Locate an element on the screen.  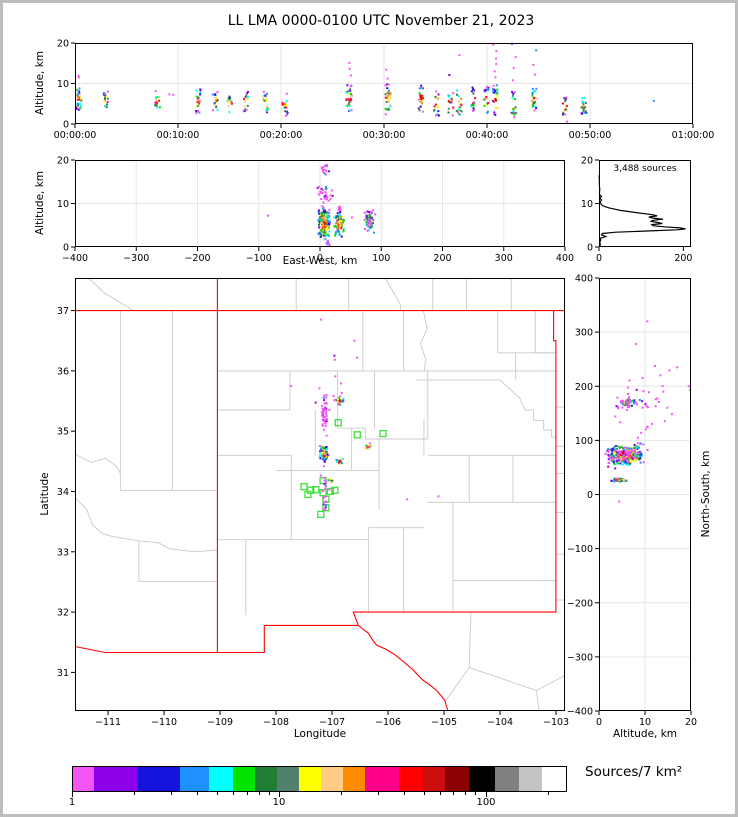
altitude-histogram-panel: 0 200 0 10 20 is located at coordinates (637, 210).